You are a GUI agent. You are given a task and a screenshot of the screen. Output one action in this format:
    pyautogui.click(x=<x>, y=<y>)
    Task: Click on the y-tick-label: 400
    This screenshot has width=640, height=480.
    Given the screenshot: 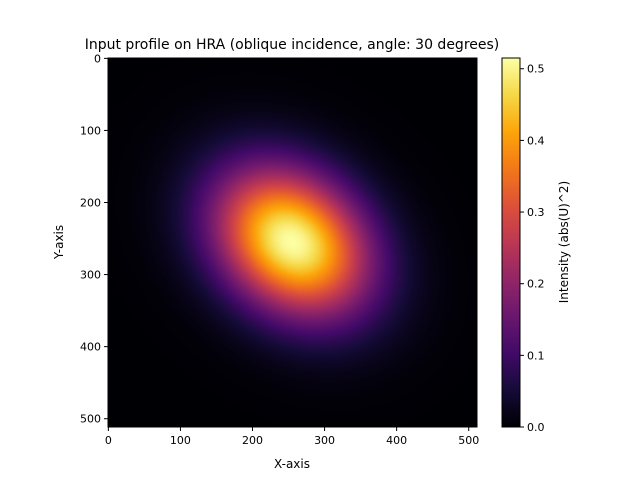 What is the action you would take?
    pyautogui.click(x=90, y=347)
    